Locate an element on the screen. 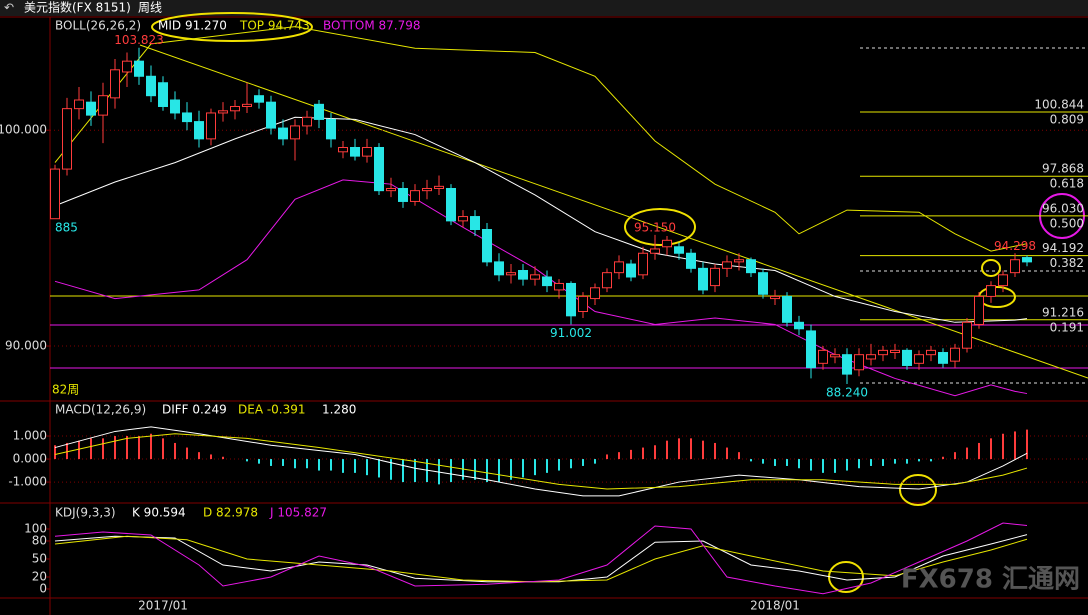  y-tick-label: 0 is located at coordinates (43, 589).